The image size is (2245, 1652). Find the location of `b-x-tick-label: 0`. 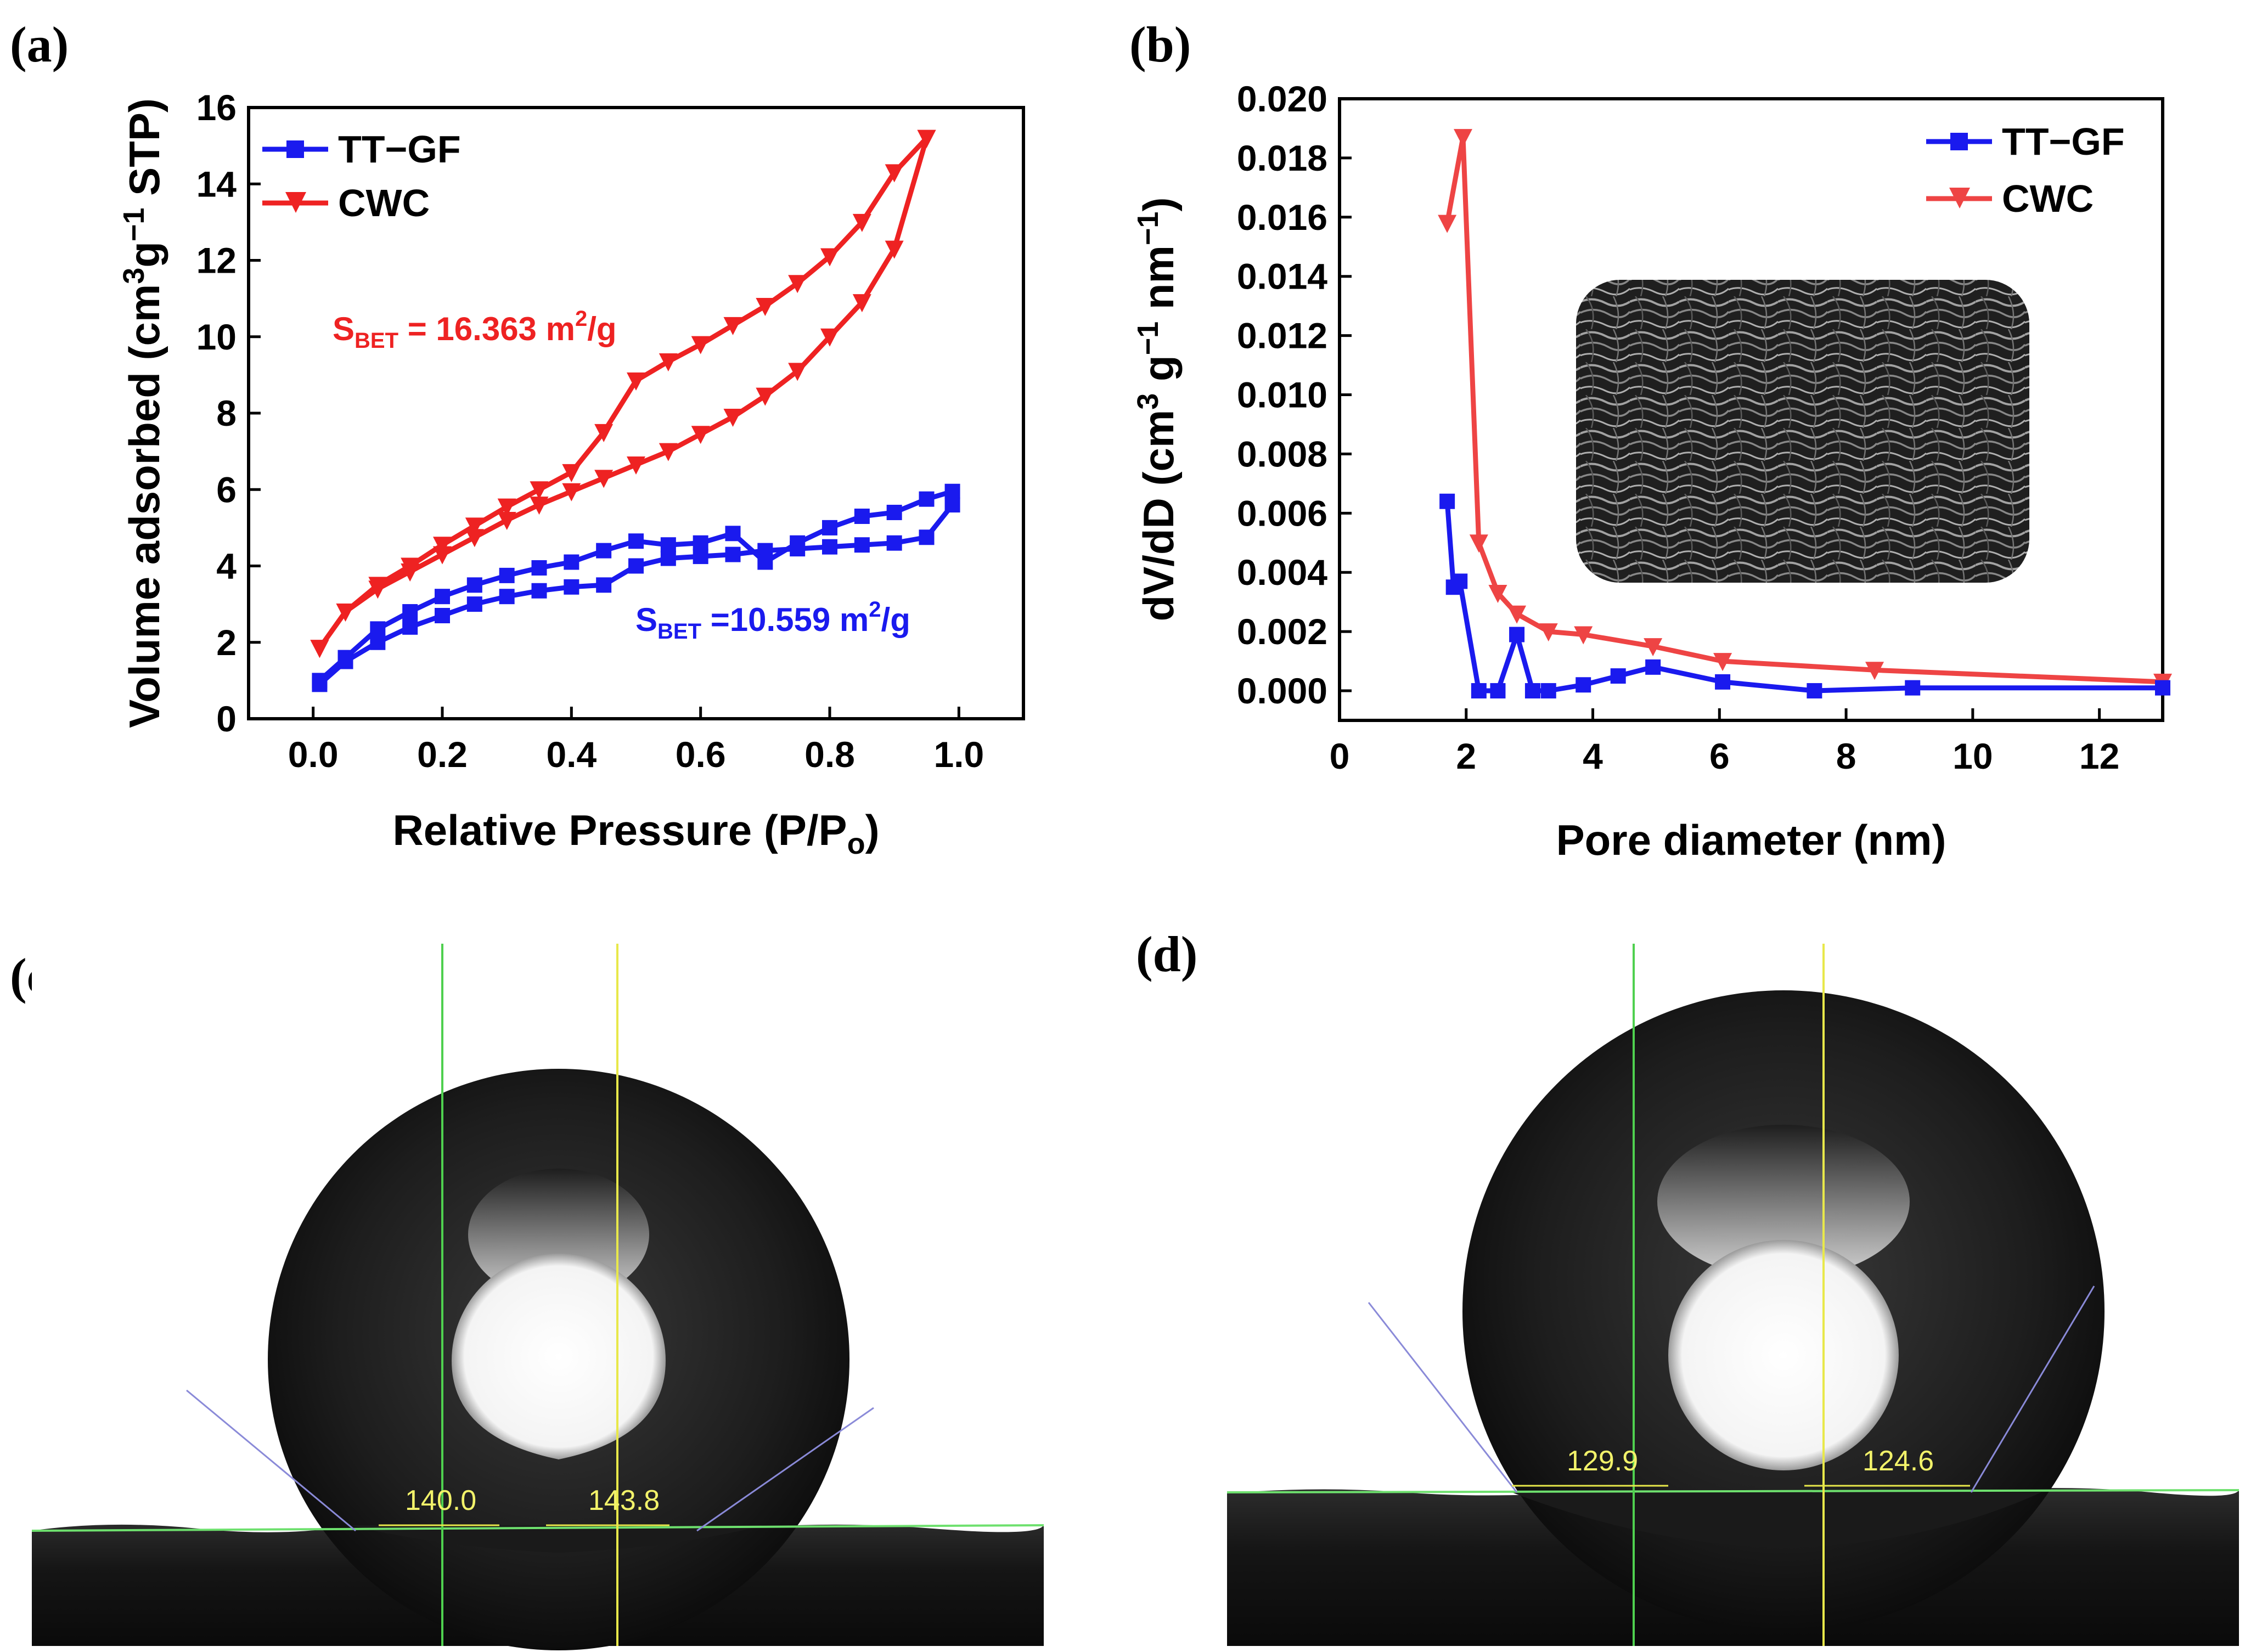

b-x-tick-label: 0 is located at coordinates (1340, 756).